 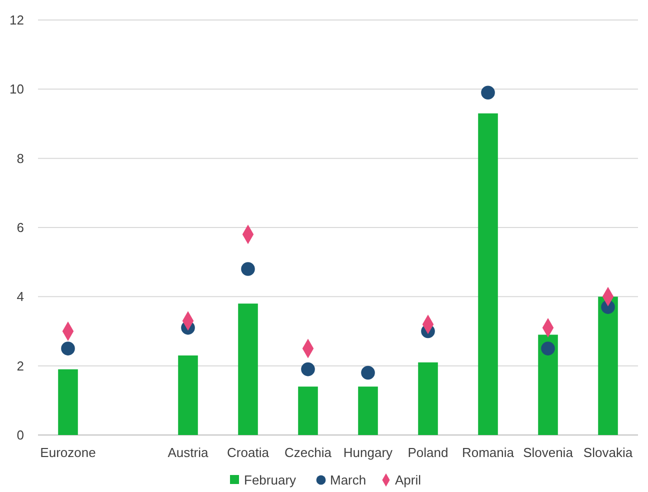 I want to click on x-tick-label: Poland, so click(x=428, y=452).